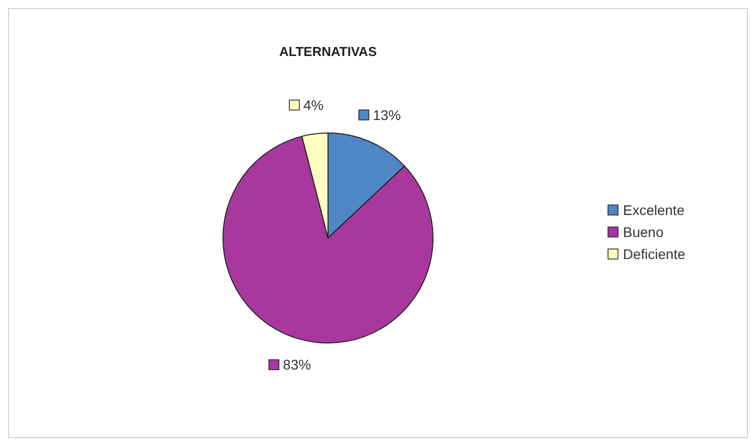 The width and height of the screenshot is (756, 447). What do you see at coordinates (313, 105) in the screenshot?
I see `data-label: 4%` at bounding box center [313, 105].